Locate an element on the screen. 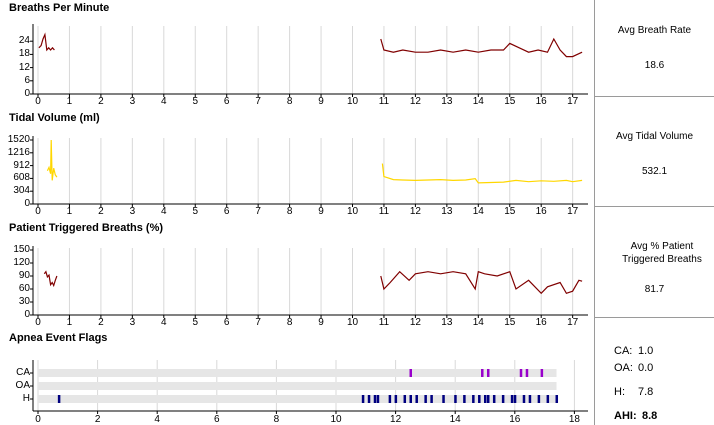 The height and width of the screenshot is (425, 714). avg-tidal-volume-value: 532.1 is located at coordinates (654, 171).